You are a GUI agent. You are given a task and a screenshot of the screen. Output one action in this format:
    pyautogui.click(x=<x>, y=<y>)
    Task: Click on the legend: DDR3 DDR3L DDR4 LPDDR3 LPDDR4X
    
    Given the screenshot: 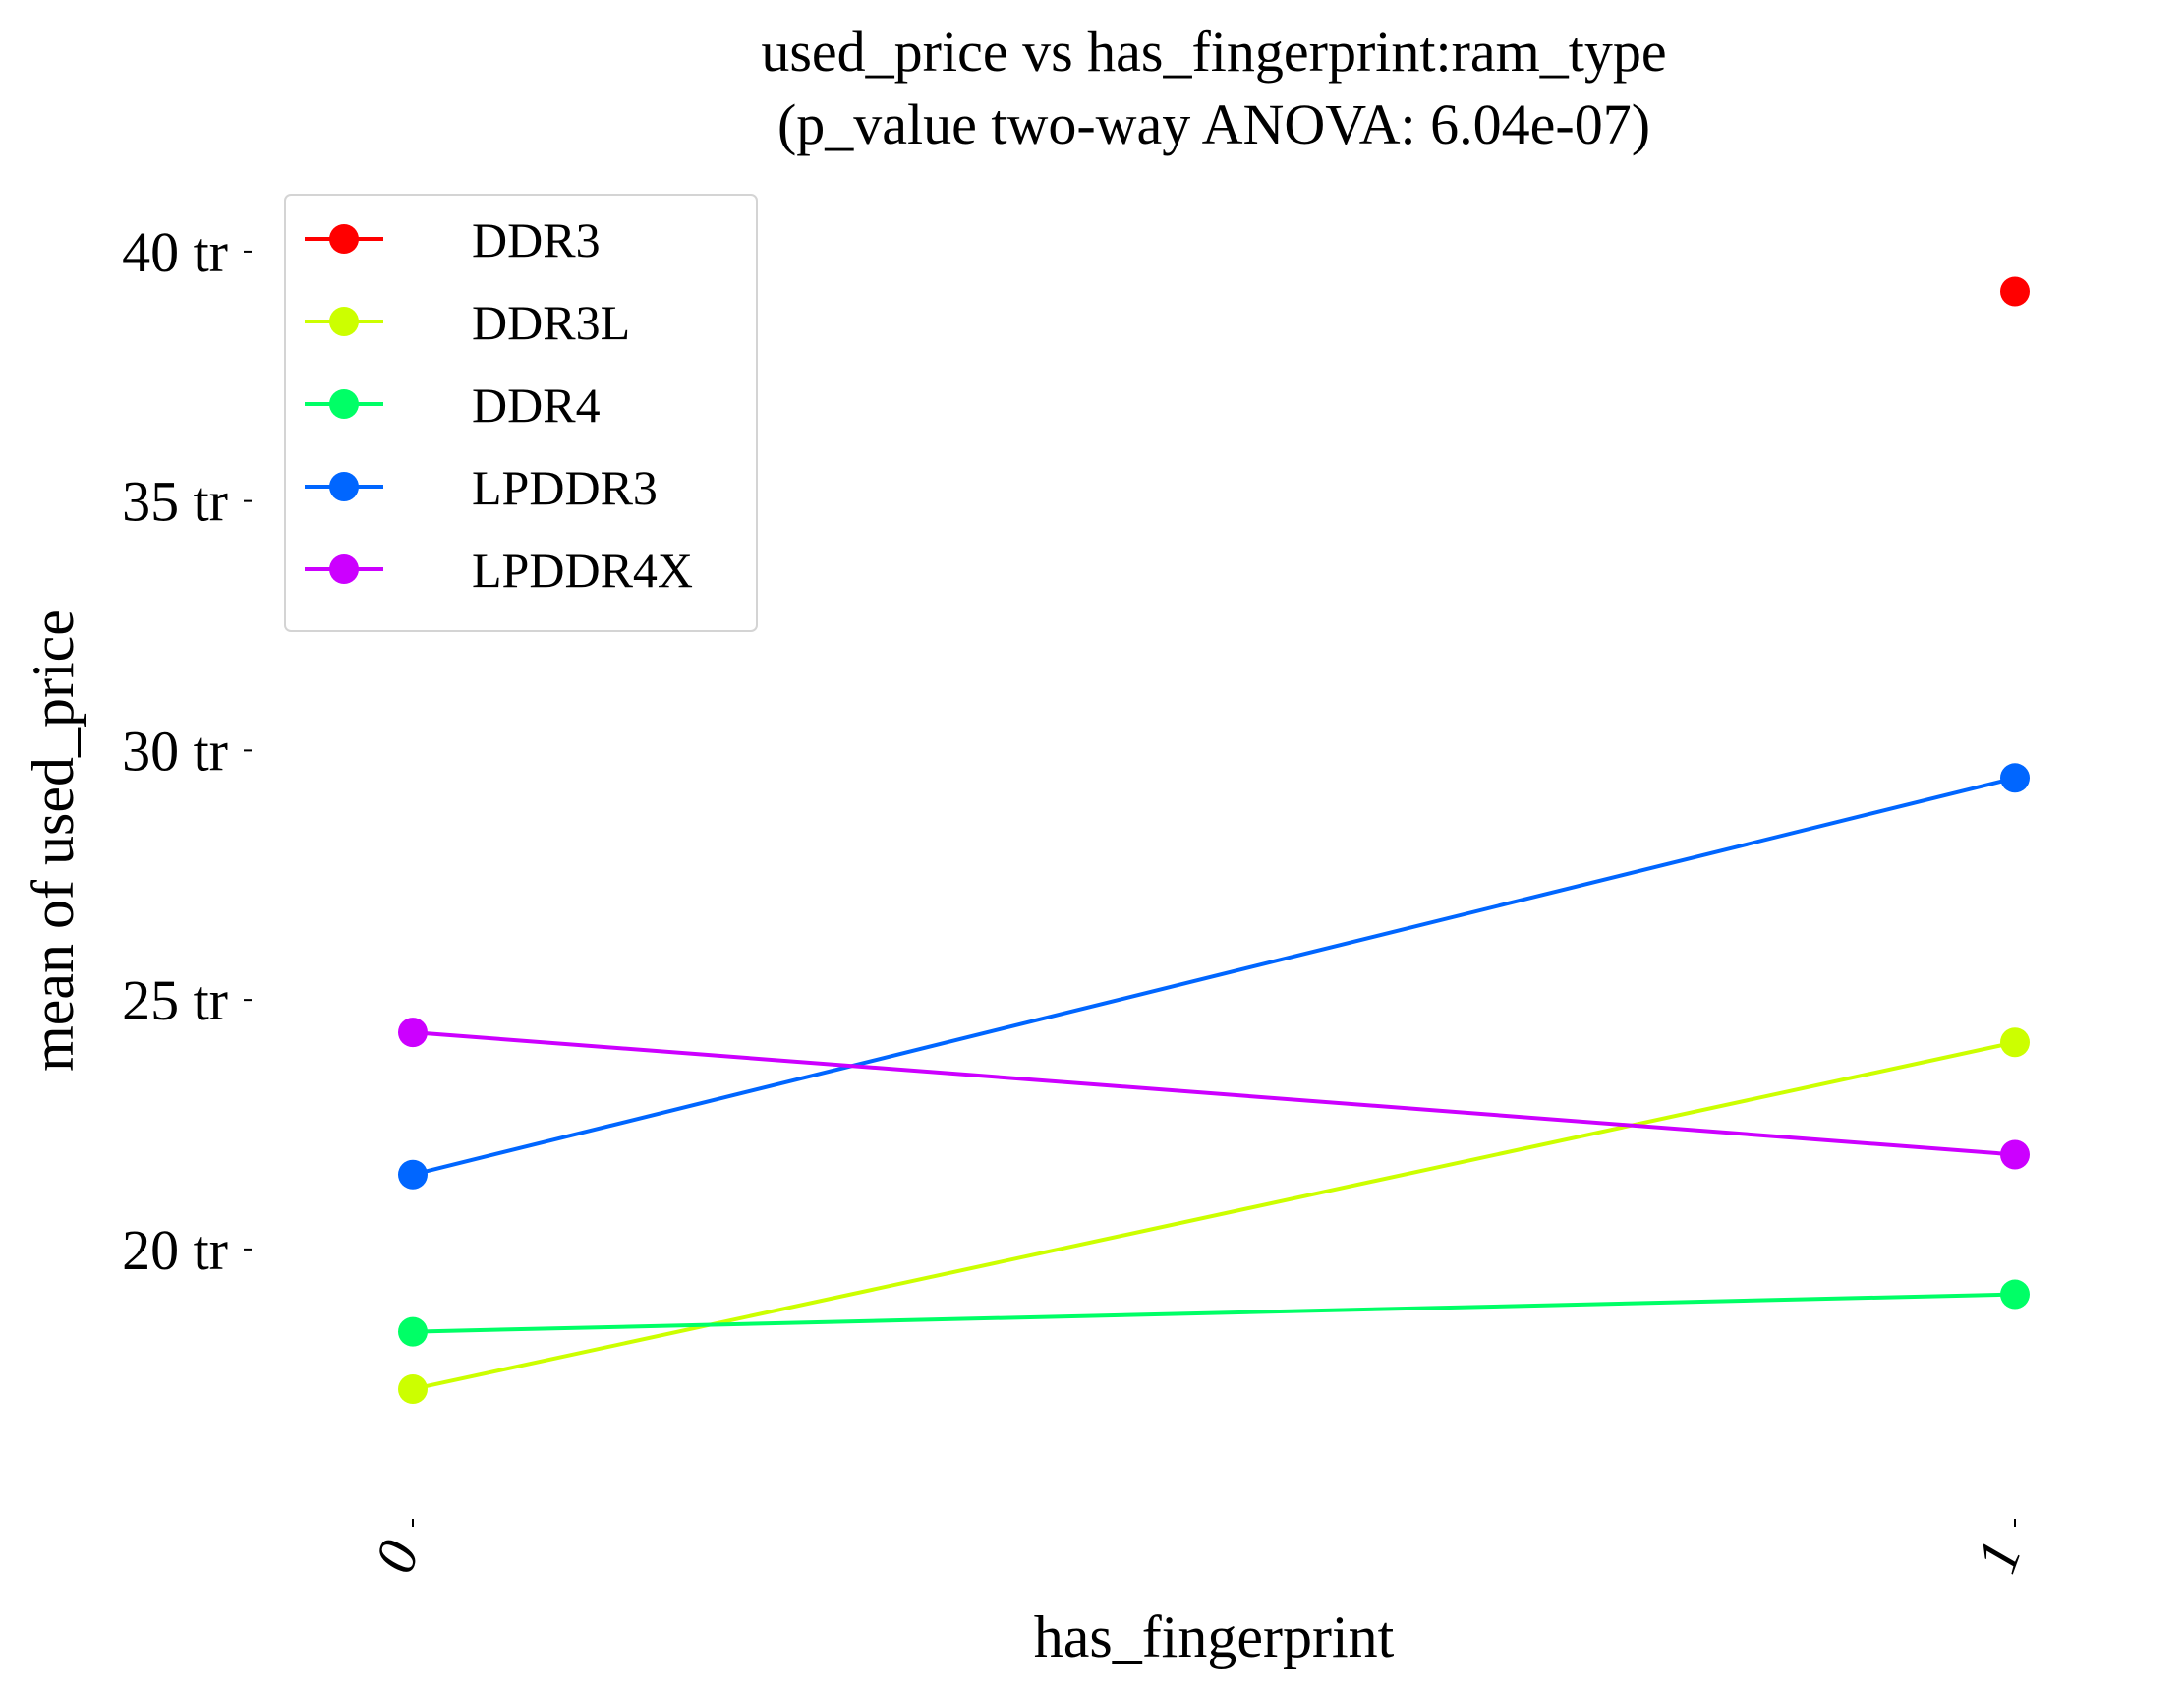 What is the action you would take?
    pyautogui.click(x=521, y=413)
    